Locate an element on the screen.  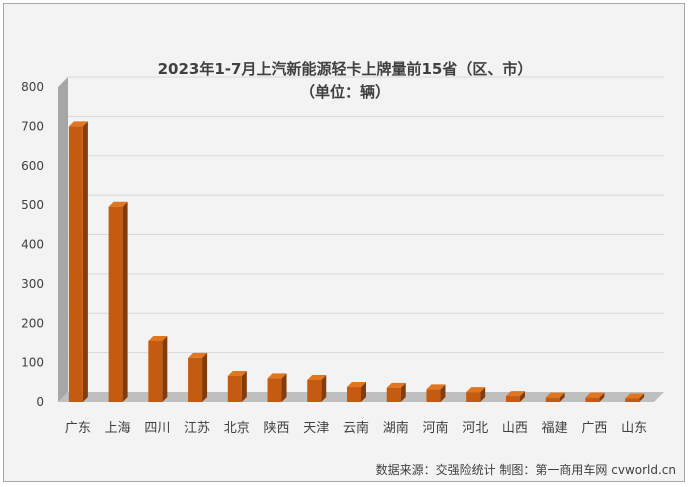
x-tick-label: 陕西 is located at coordinates (277, 428).